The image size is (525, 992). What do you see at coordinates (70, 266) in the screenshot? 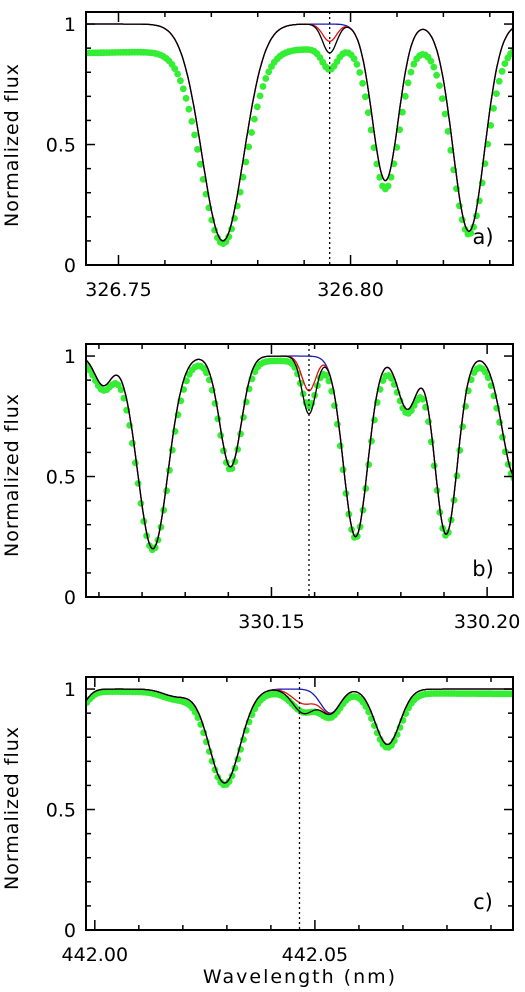
I see `panel-a-y-tick-label: 0` at bounding box center [70, 266].